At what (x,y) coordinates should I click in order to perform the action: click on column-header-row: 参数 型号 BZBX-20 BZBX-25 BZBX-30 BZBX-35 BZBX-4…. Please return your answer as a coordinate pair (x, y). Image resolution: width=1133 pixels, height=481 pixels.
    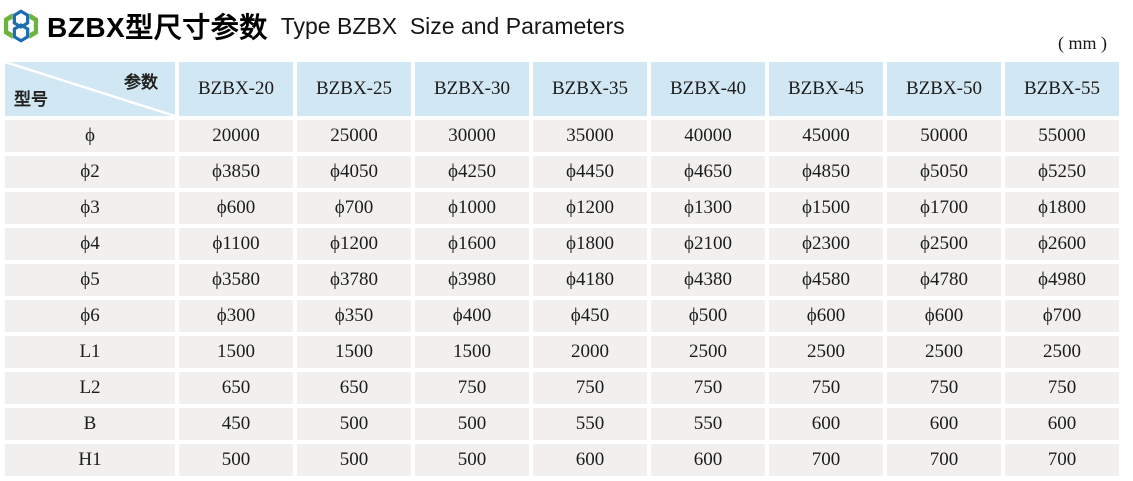
    Looking at the image, I should click on (562, 89).